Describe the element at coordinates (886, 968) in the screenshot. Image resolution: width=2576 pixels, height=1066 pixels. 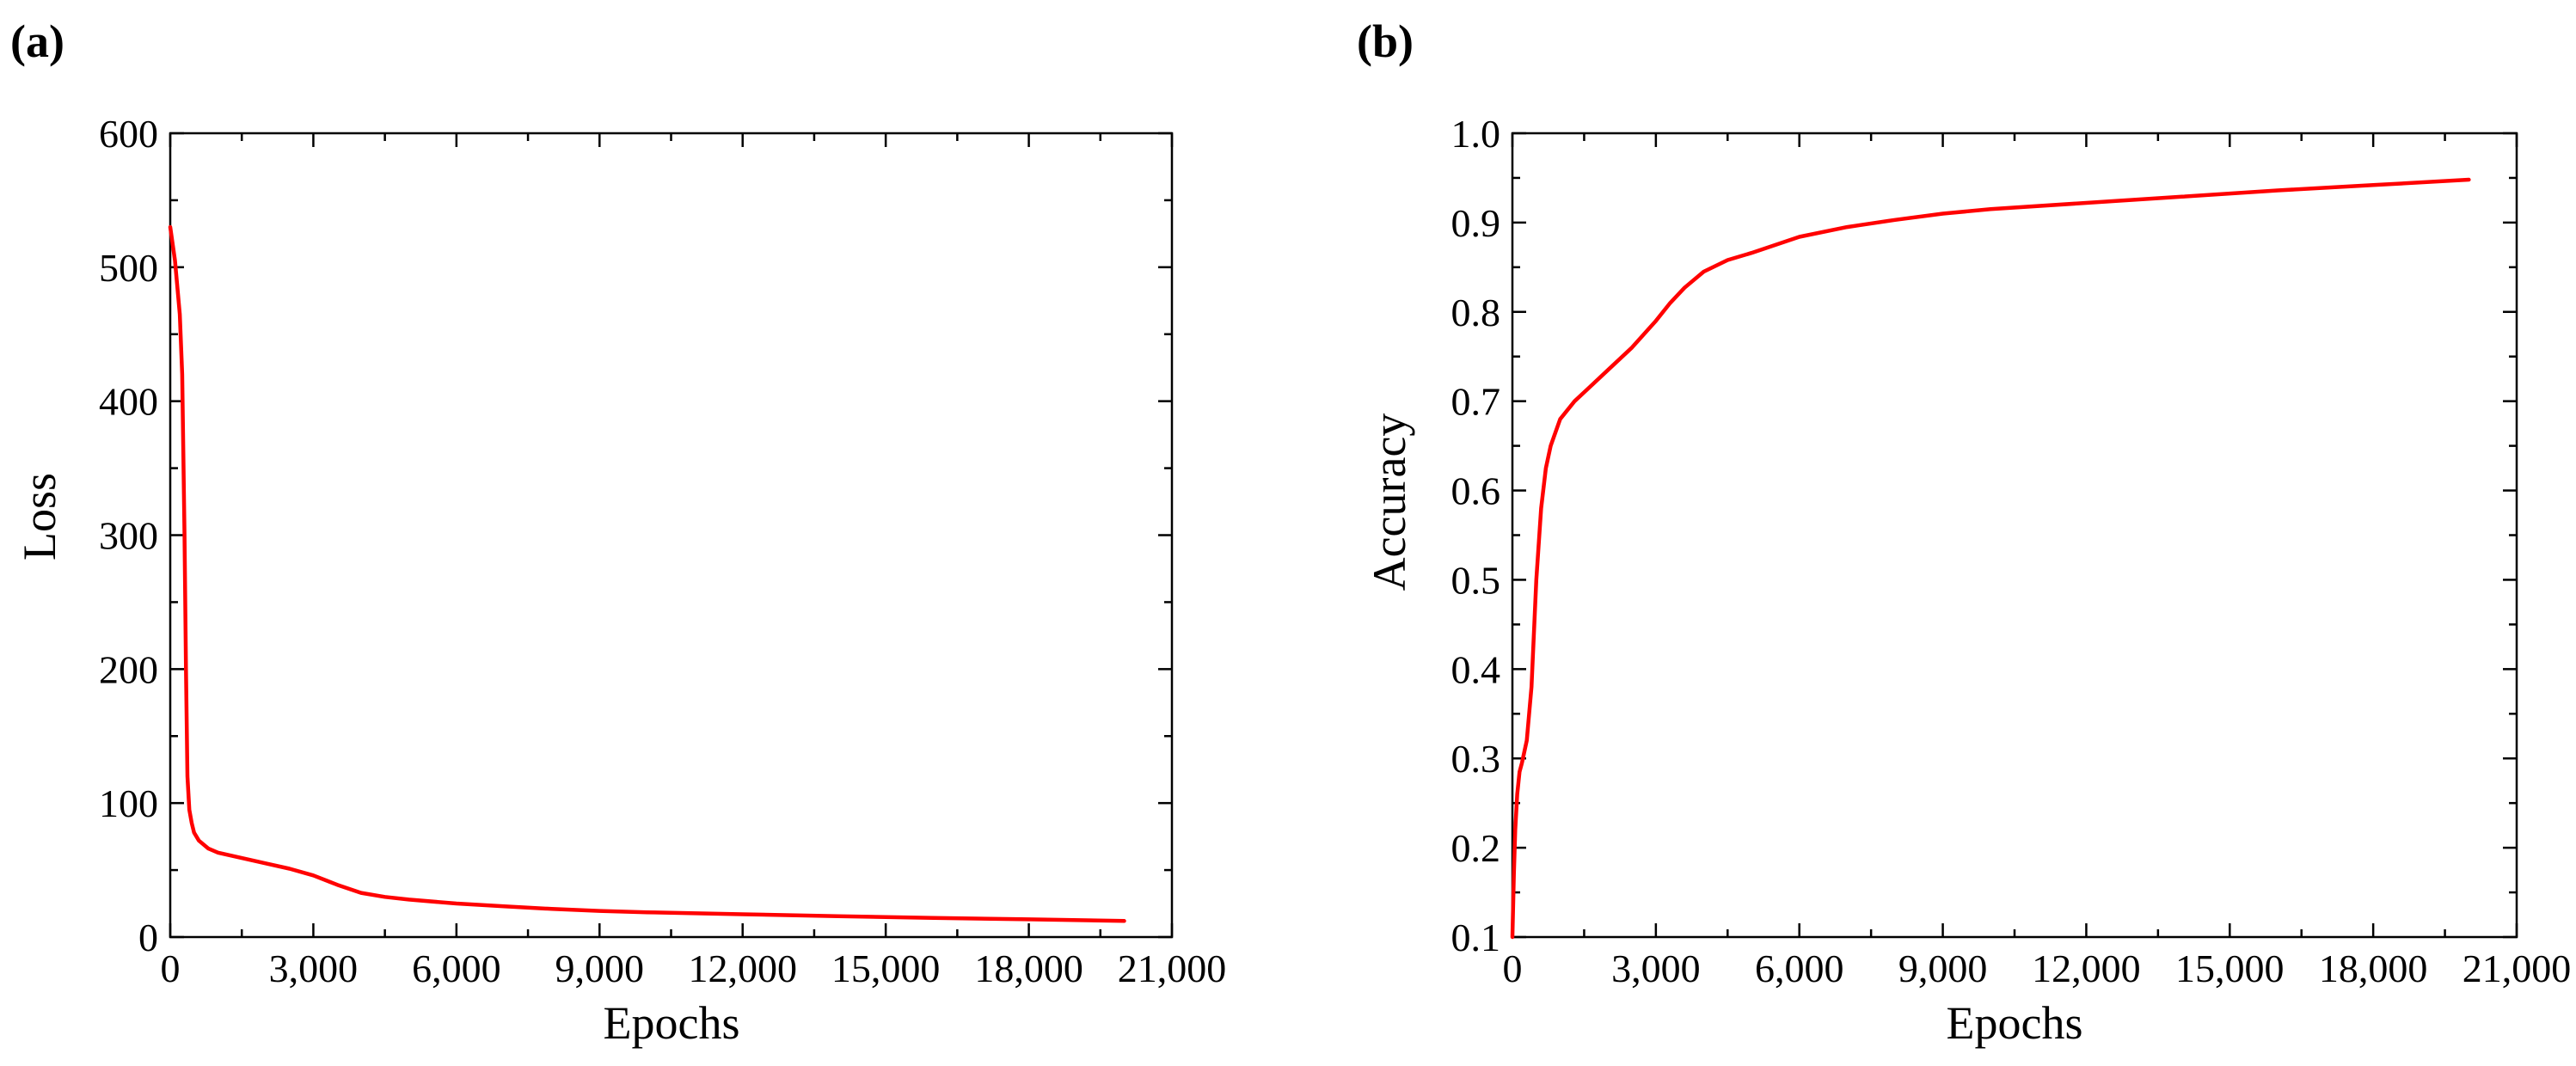
I see `loss-x-tick-label: 15,000` at that location.